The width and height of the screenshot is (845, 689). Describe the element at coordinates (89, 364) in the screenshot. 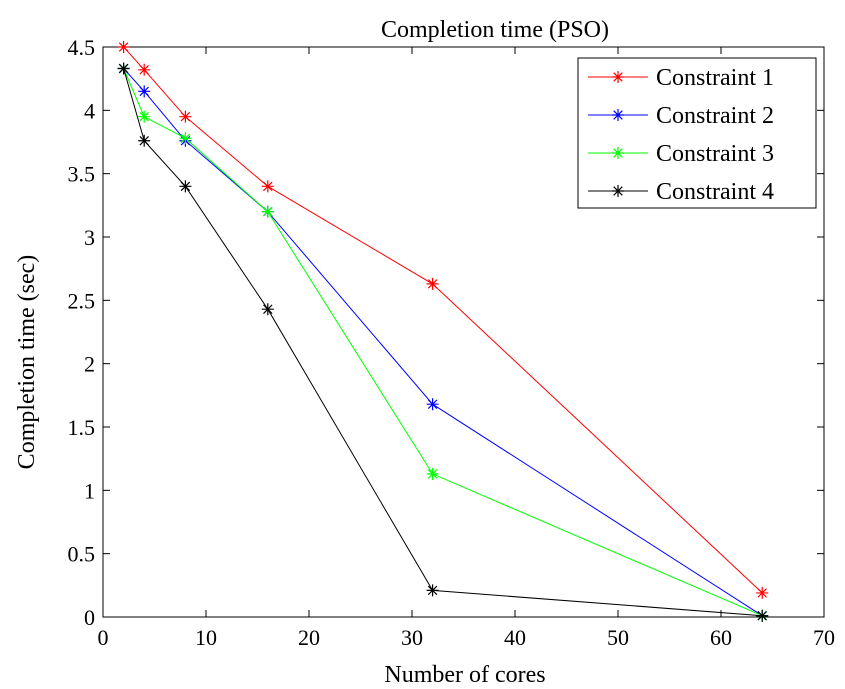

I see `y-tick-label: 2` at that location.